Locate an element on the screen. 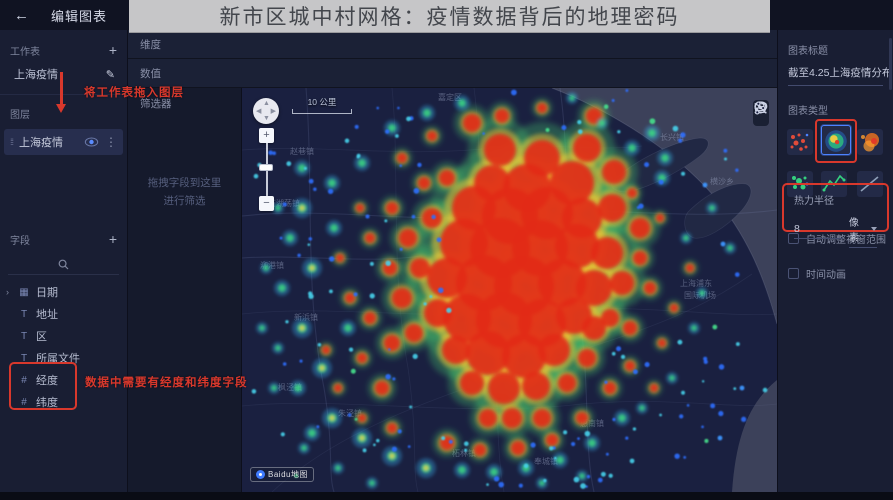 The height and width of the screenshot is (500, 893). field-item-text: T 所属文件 is located at coordinates (63, 358).